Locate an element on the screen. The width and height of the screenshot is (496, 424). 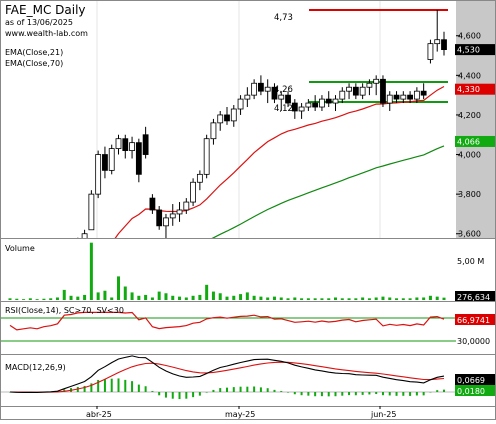
macd-lines is located at coordinates (227, 374).